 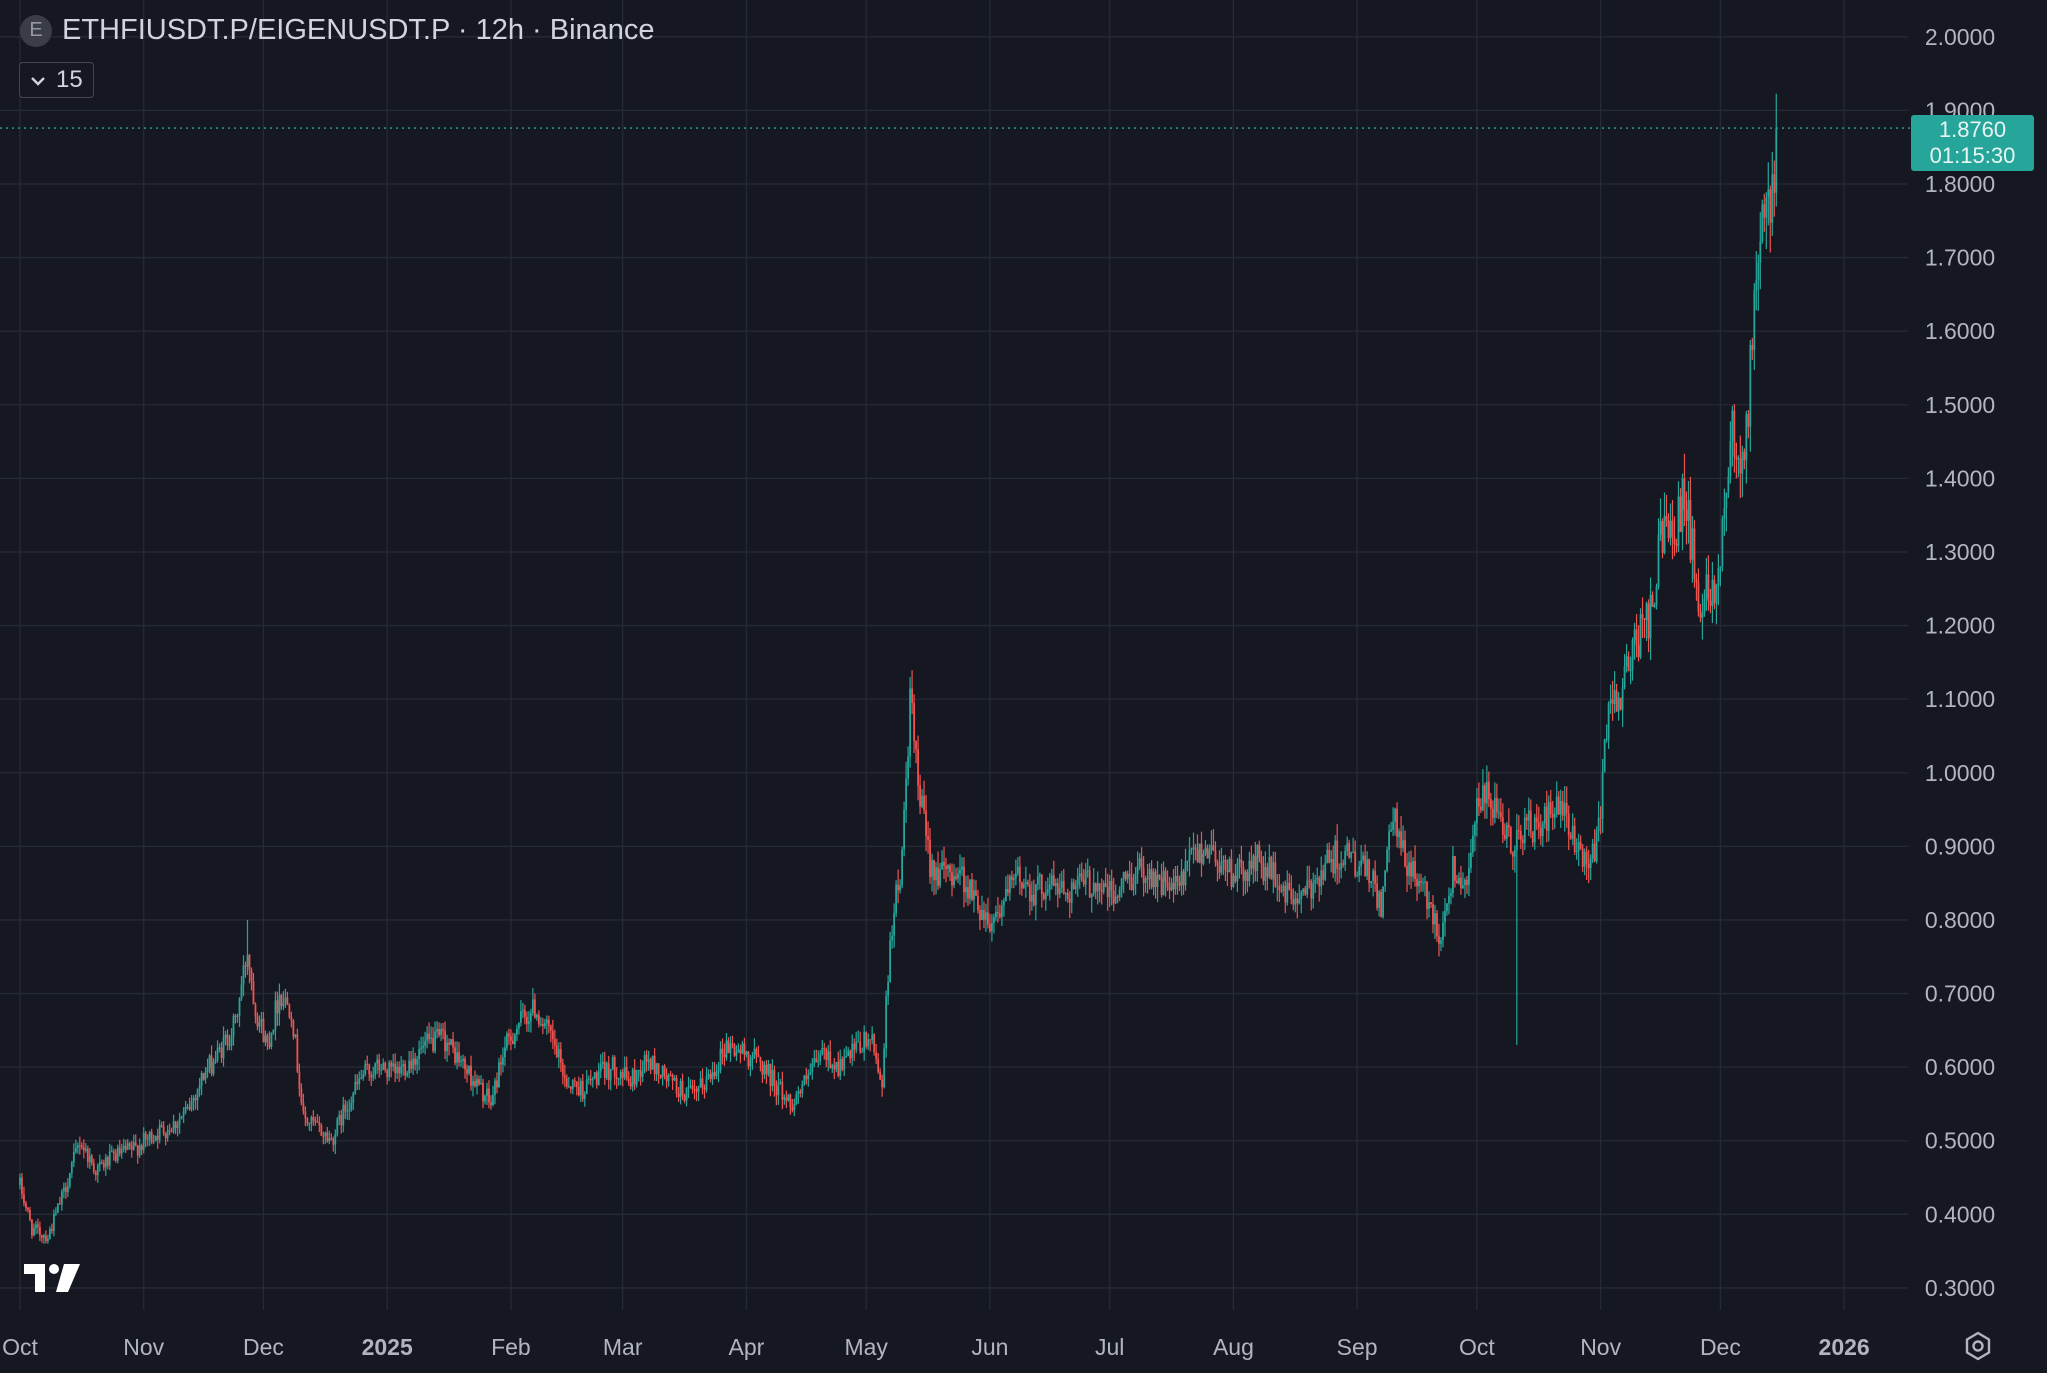 I want to click on settings-icon, so click(x=1978, y=1348).